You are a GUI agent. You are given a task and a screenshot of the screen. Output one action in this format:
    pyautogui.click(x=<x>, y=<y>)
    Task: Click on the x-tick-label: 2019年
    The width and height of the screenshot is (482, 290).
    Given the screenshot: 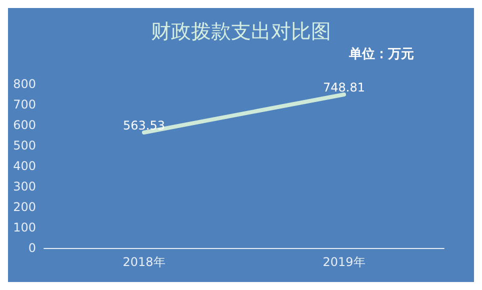 What is the action you would take?
    pyautogui.click(x=344, y=262)
    